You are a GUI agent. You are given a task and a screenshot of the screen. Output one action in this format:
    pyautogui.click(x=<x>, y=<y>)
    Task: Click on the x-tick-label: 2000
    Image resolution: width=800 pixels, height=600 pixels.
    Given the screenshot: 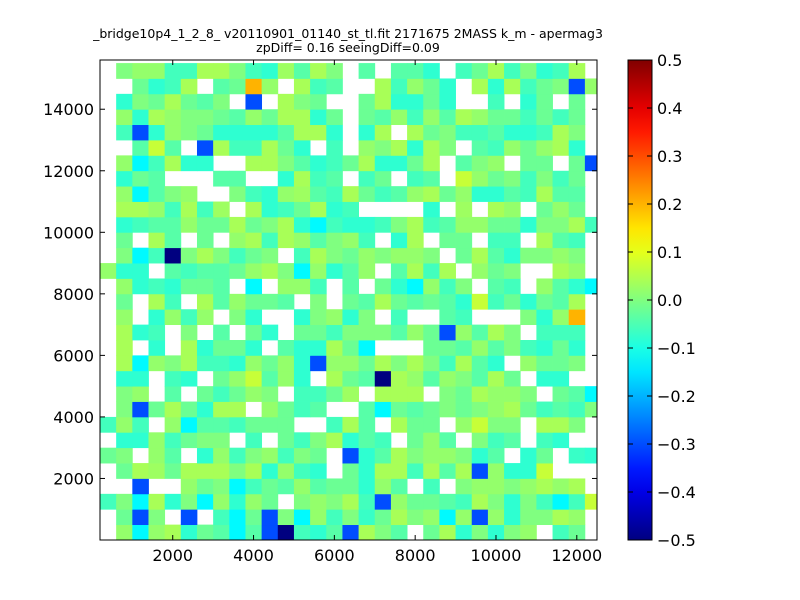 What is the action you would take?
    pyautogui.click(x=172, y=555)
    